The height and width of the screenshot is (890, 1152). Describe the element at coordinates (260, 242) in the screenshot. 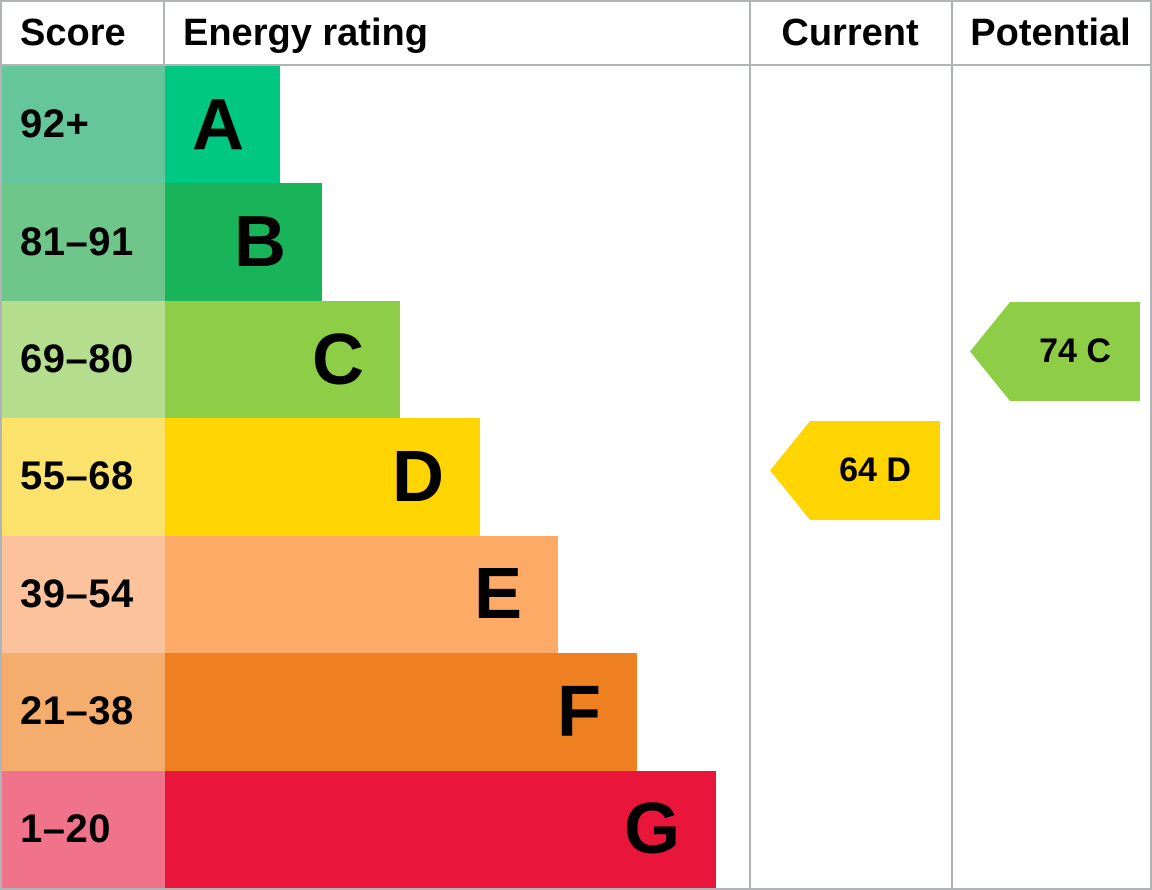

I see `band-letter: B` at that location.